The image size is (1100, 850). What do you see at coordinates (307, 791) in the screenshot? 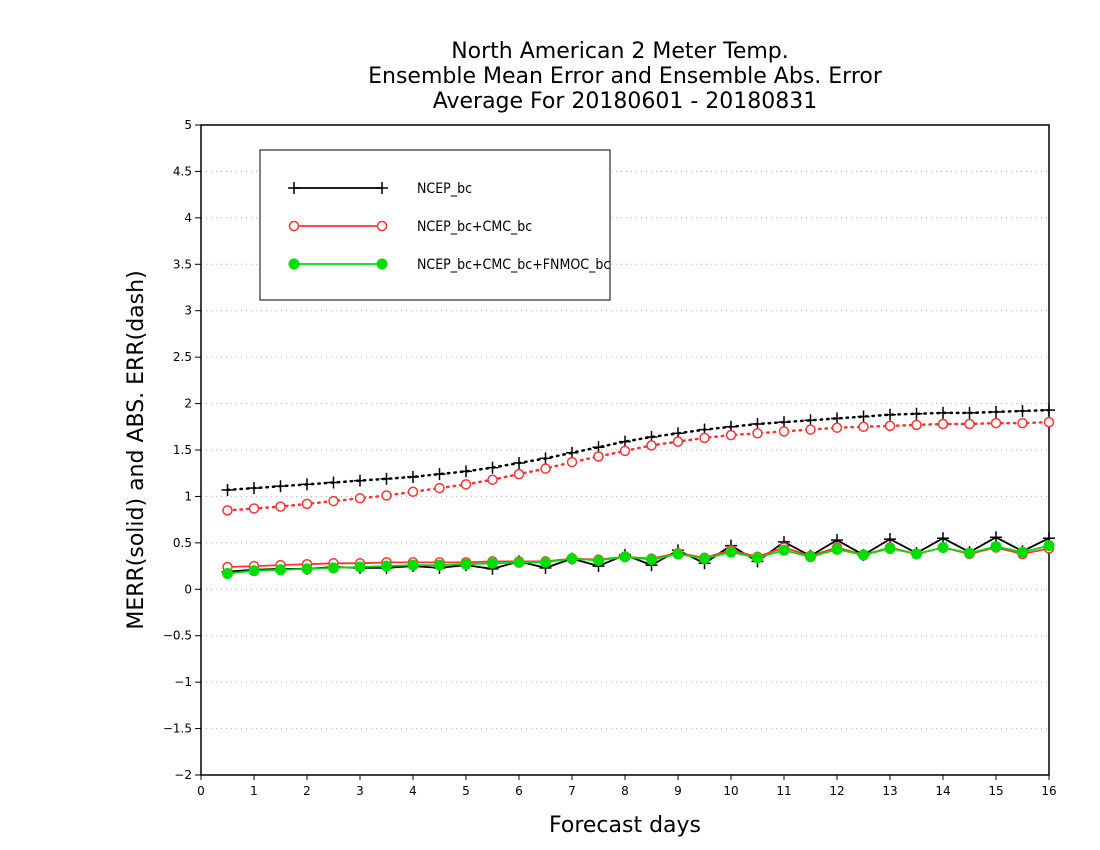
I see `x-tick-label: 2` at bounding box center [307, 791].